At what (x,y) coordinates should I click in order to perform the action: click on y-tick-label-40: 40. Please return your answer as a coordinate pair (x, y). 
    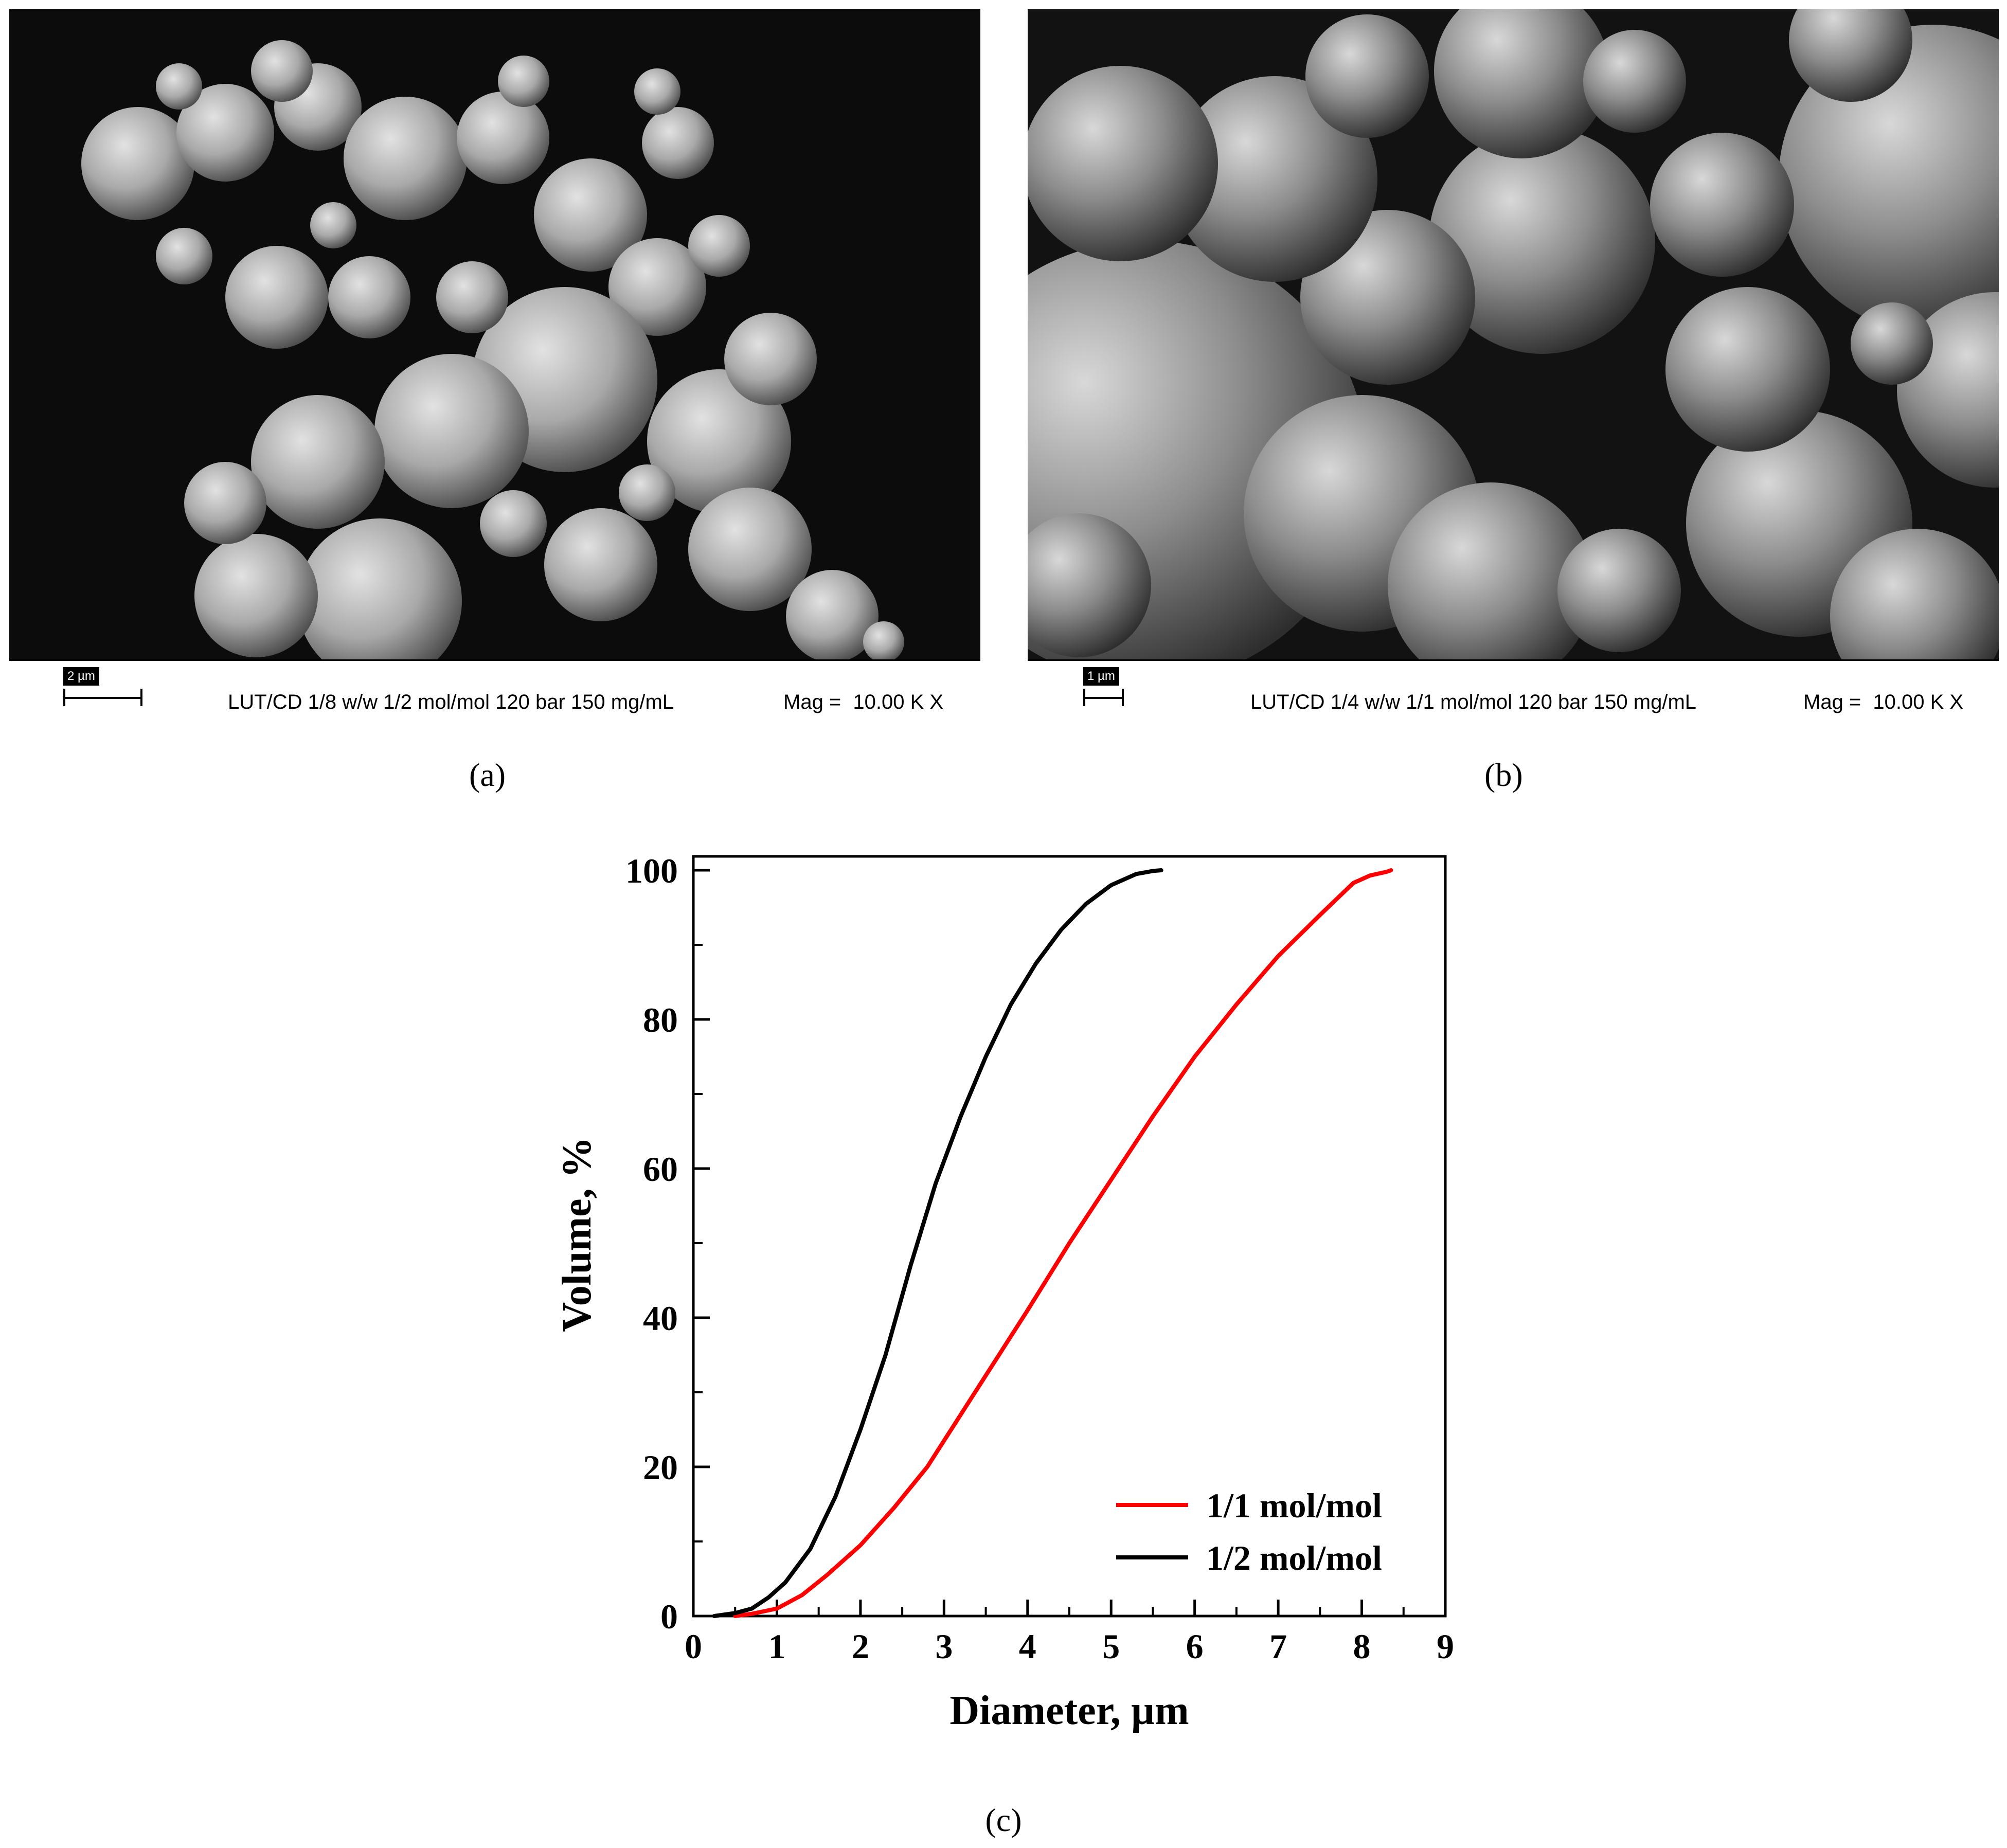
    Looking at the image, I should click on (660, 1318).